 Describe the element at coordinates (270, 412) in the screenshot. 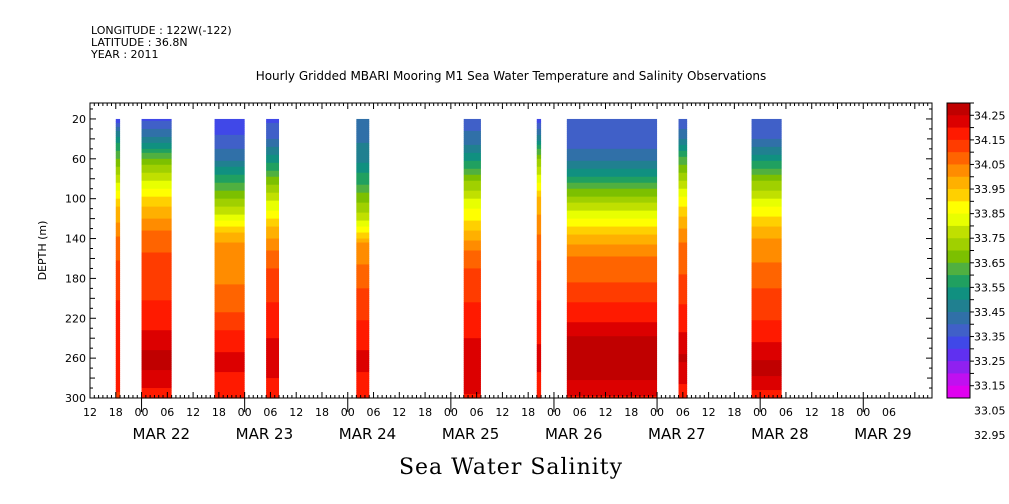

I see `x-tick-label: 06` at that location.